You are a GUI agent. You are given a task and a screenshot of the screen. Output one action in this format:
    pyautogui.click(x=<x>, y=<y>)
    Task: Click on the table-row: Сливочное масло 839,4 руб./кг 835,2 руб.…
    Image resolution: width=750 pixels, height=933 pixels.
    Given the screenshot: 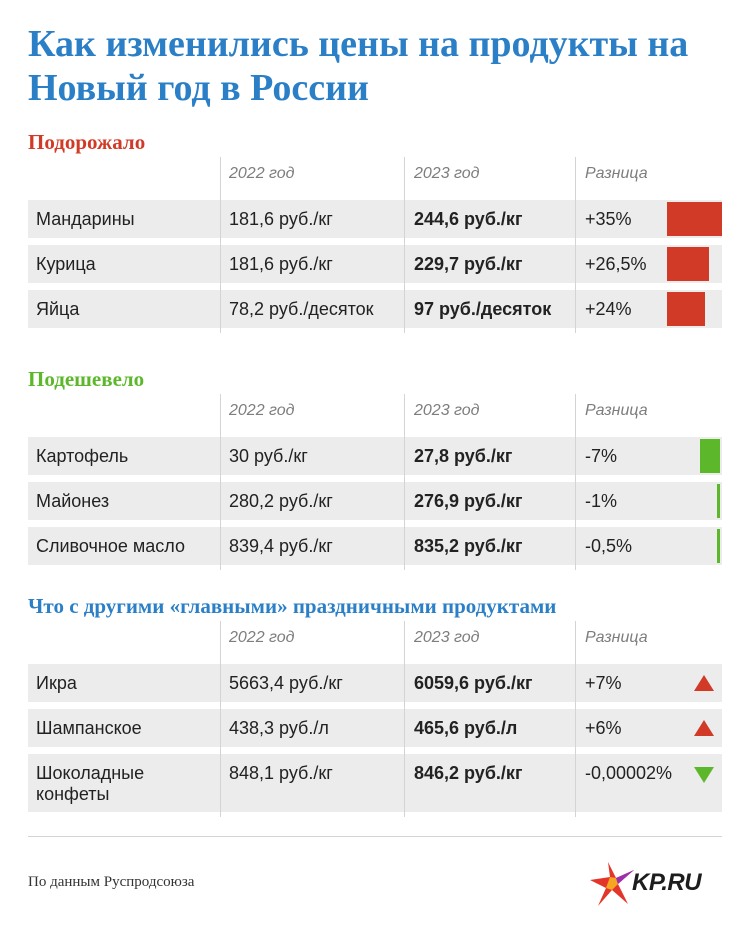 What is the action you would take?
    pyautogui.click(x=375, y=546)
    